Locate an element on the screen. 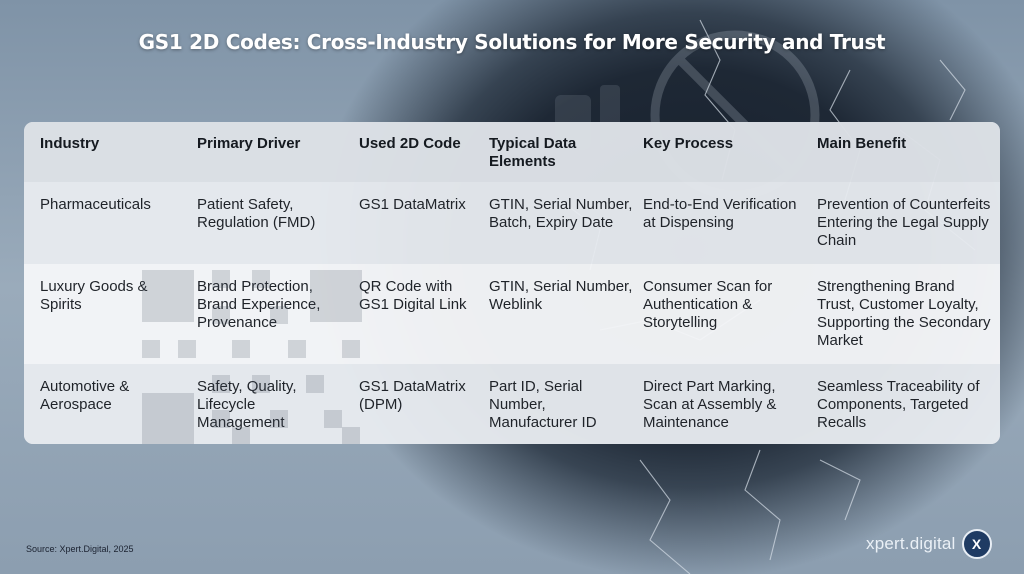  qr-code-watermark-icon is located at coordinates (252, 357).